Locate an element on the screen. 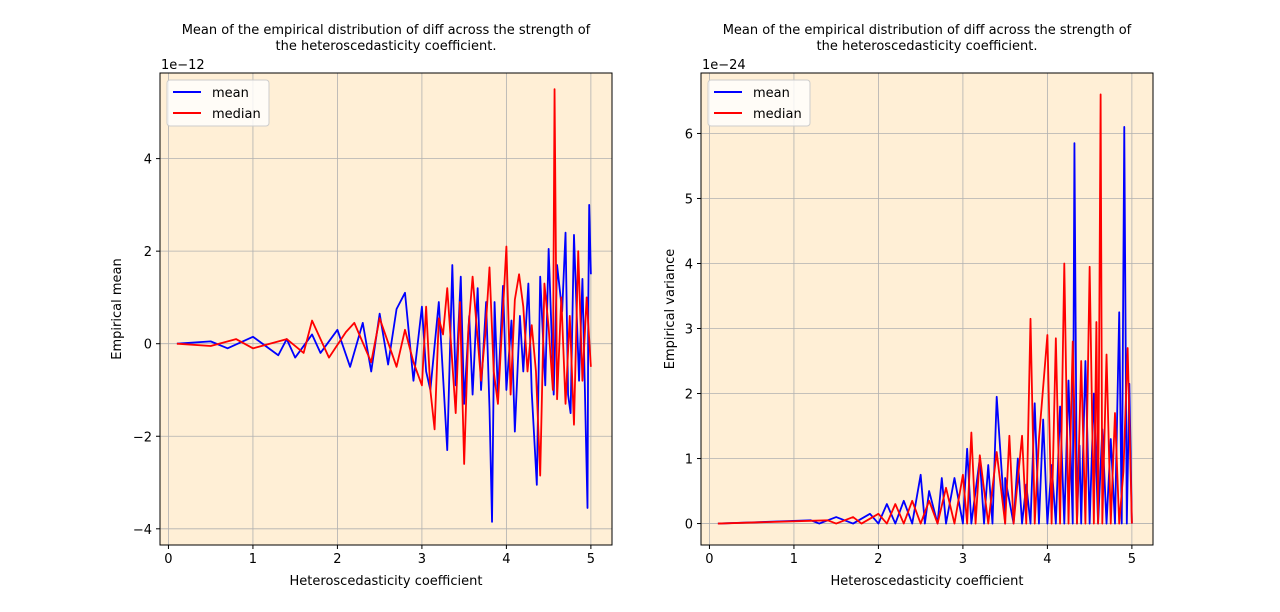 The height and width of the screenshot is (612, 1280). y-offset-text: 1e−24 is located at coordinates (724, 65).